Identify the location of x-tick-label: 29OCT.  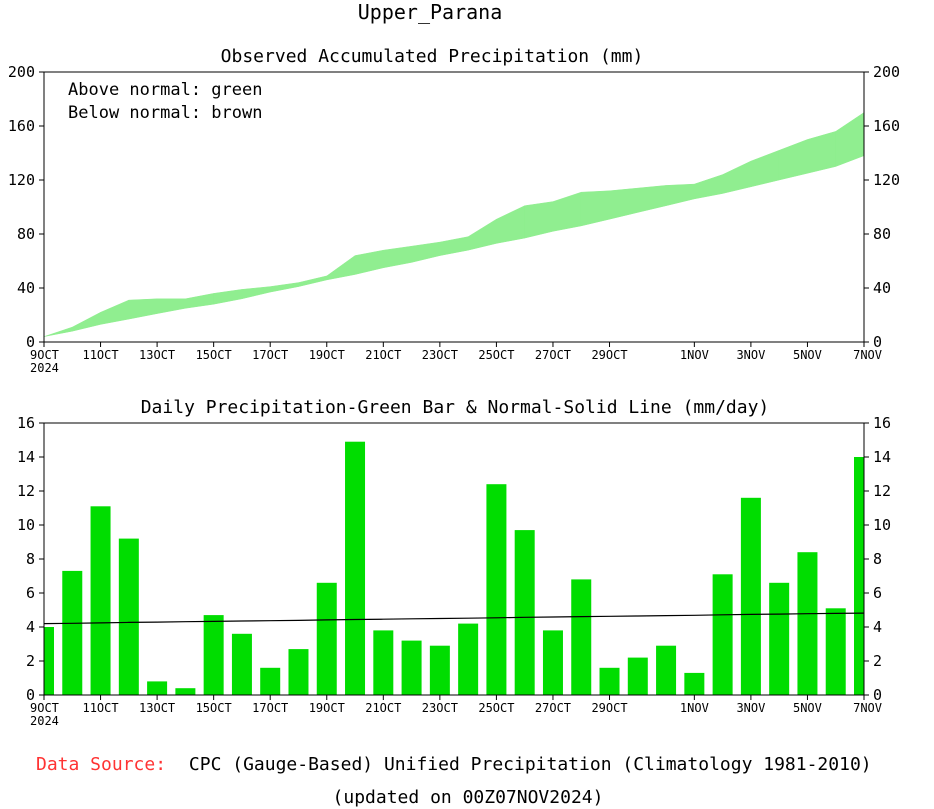
(609, 355).